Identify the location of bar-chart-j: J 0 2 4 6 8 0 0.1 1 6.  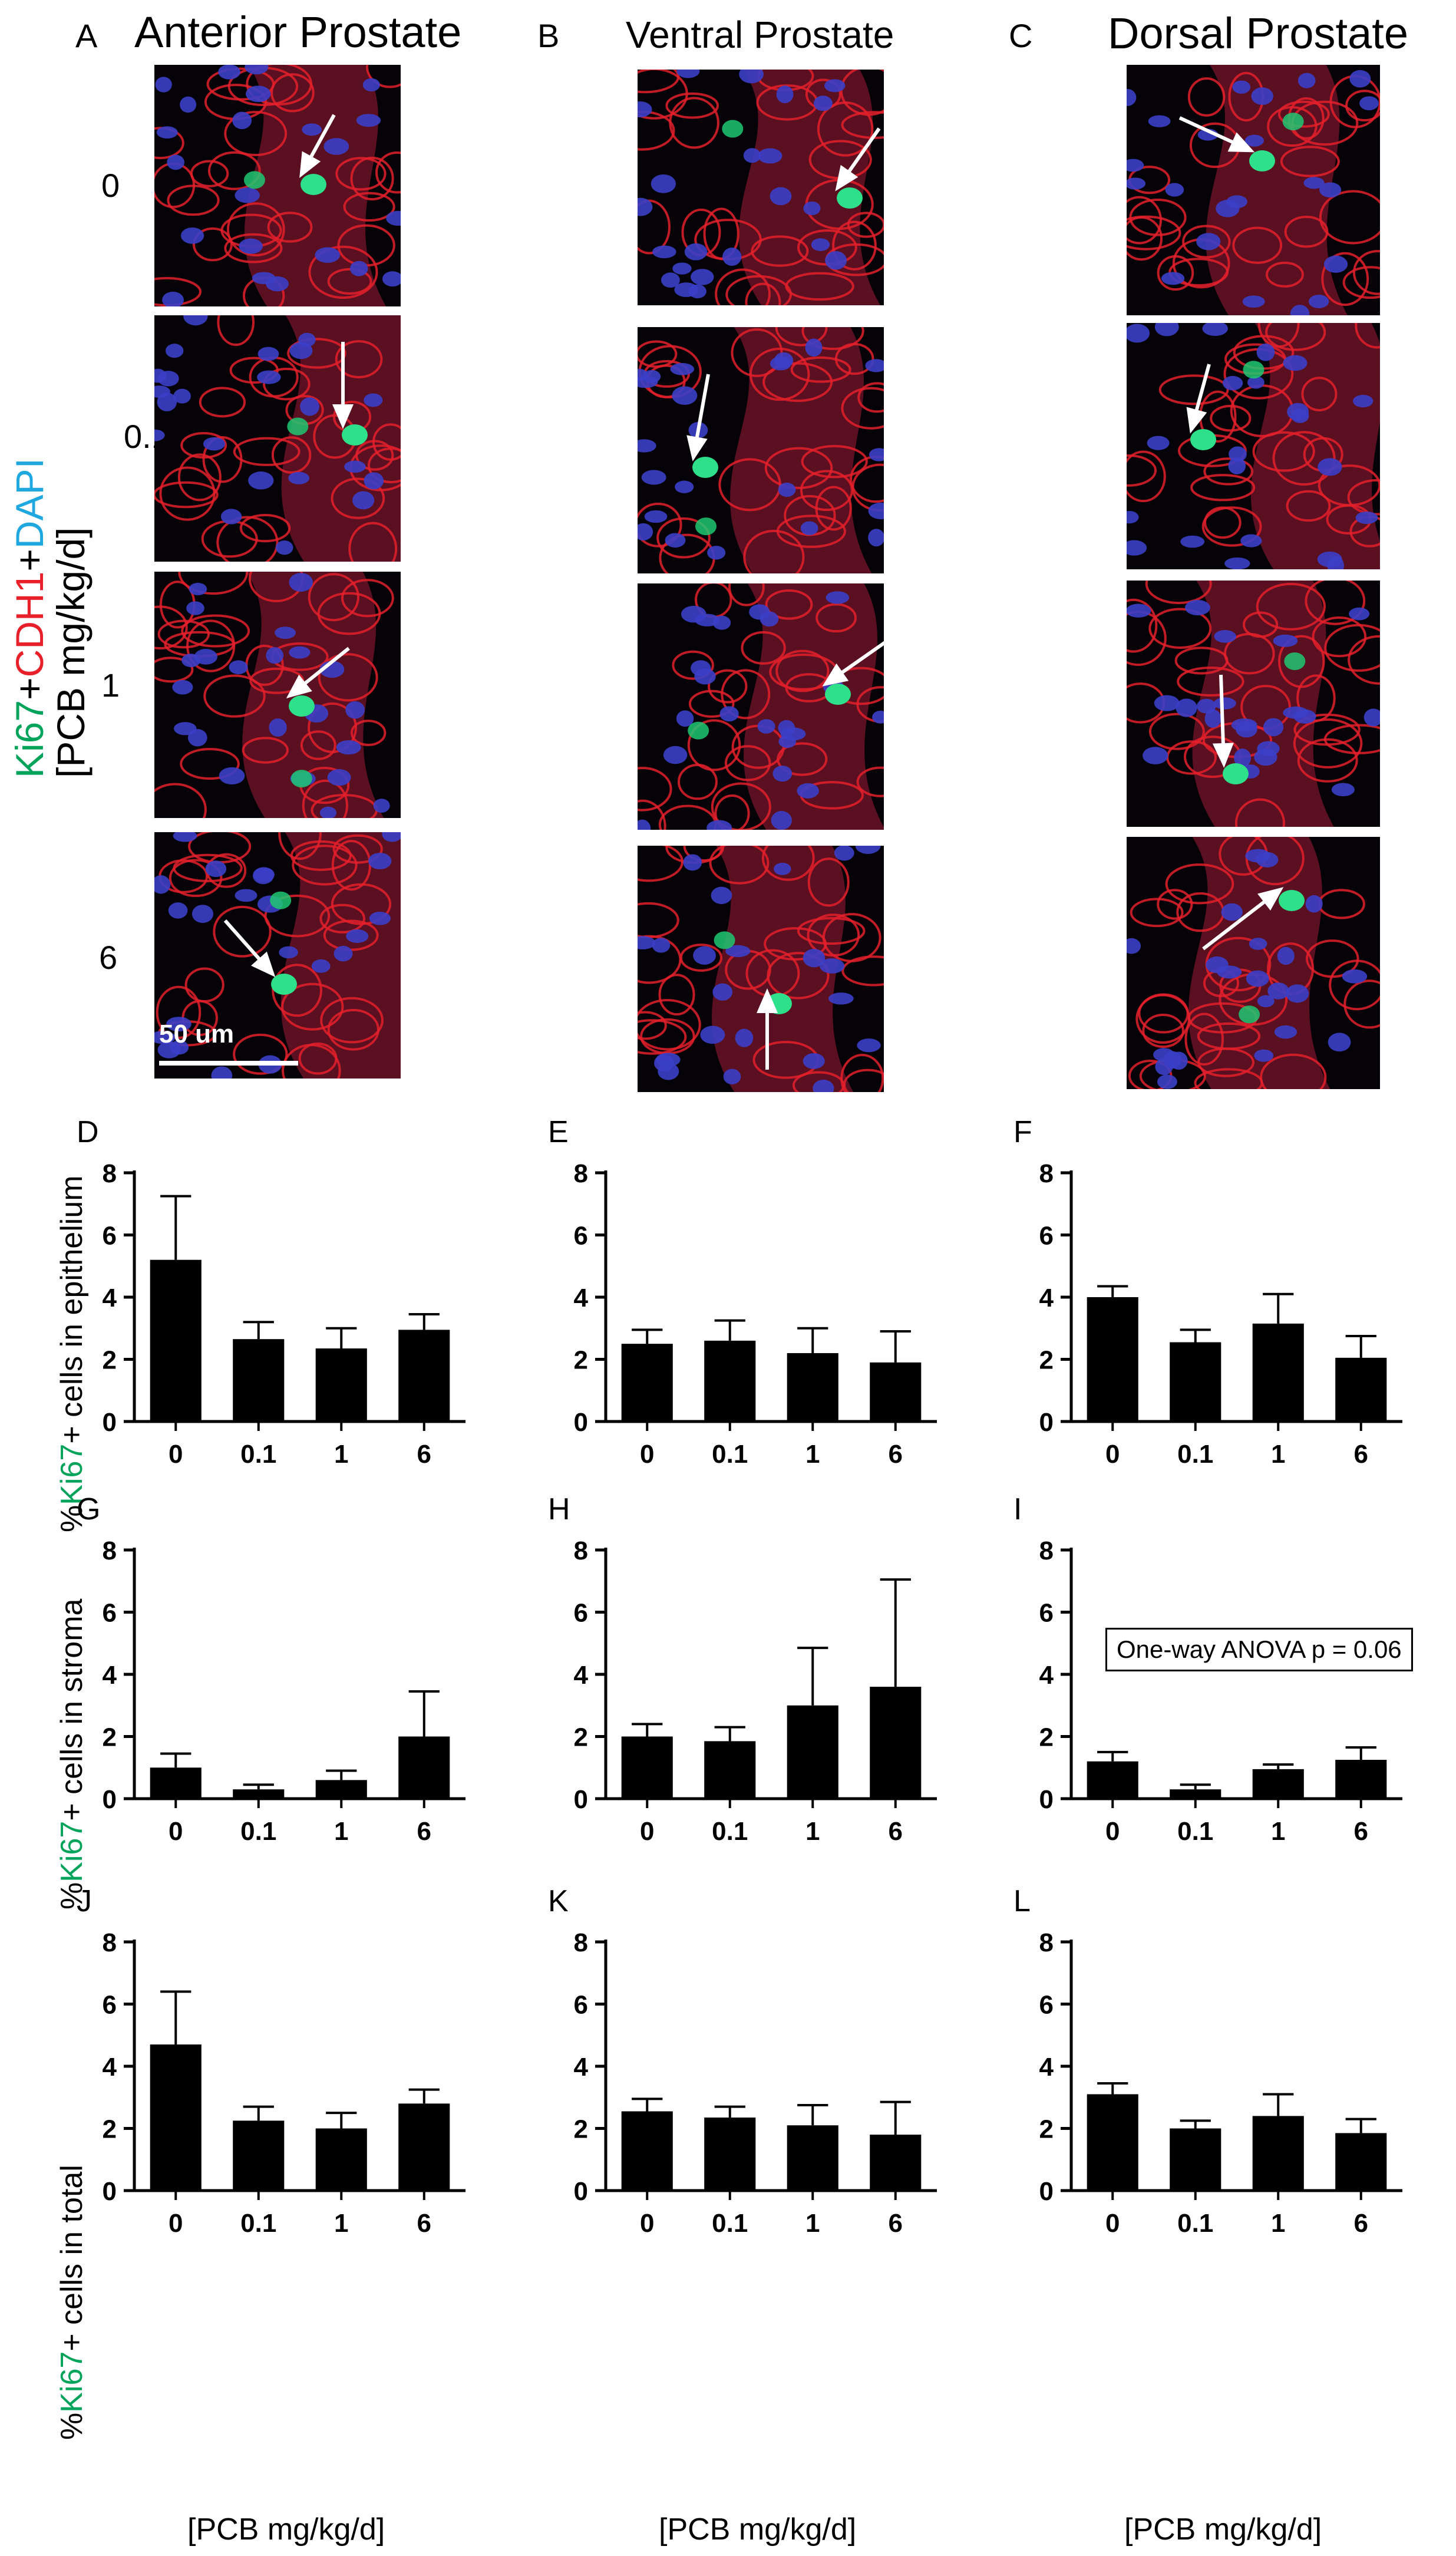
(271, 2071).